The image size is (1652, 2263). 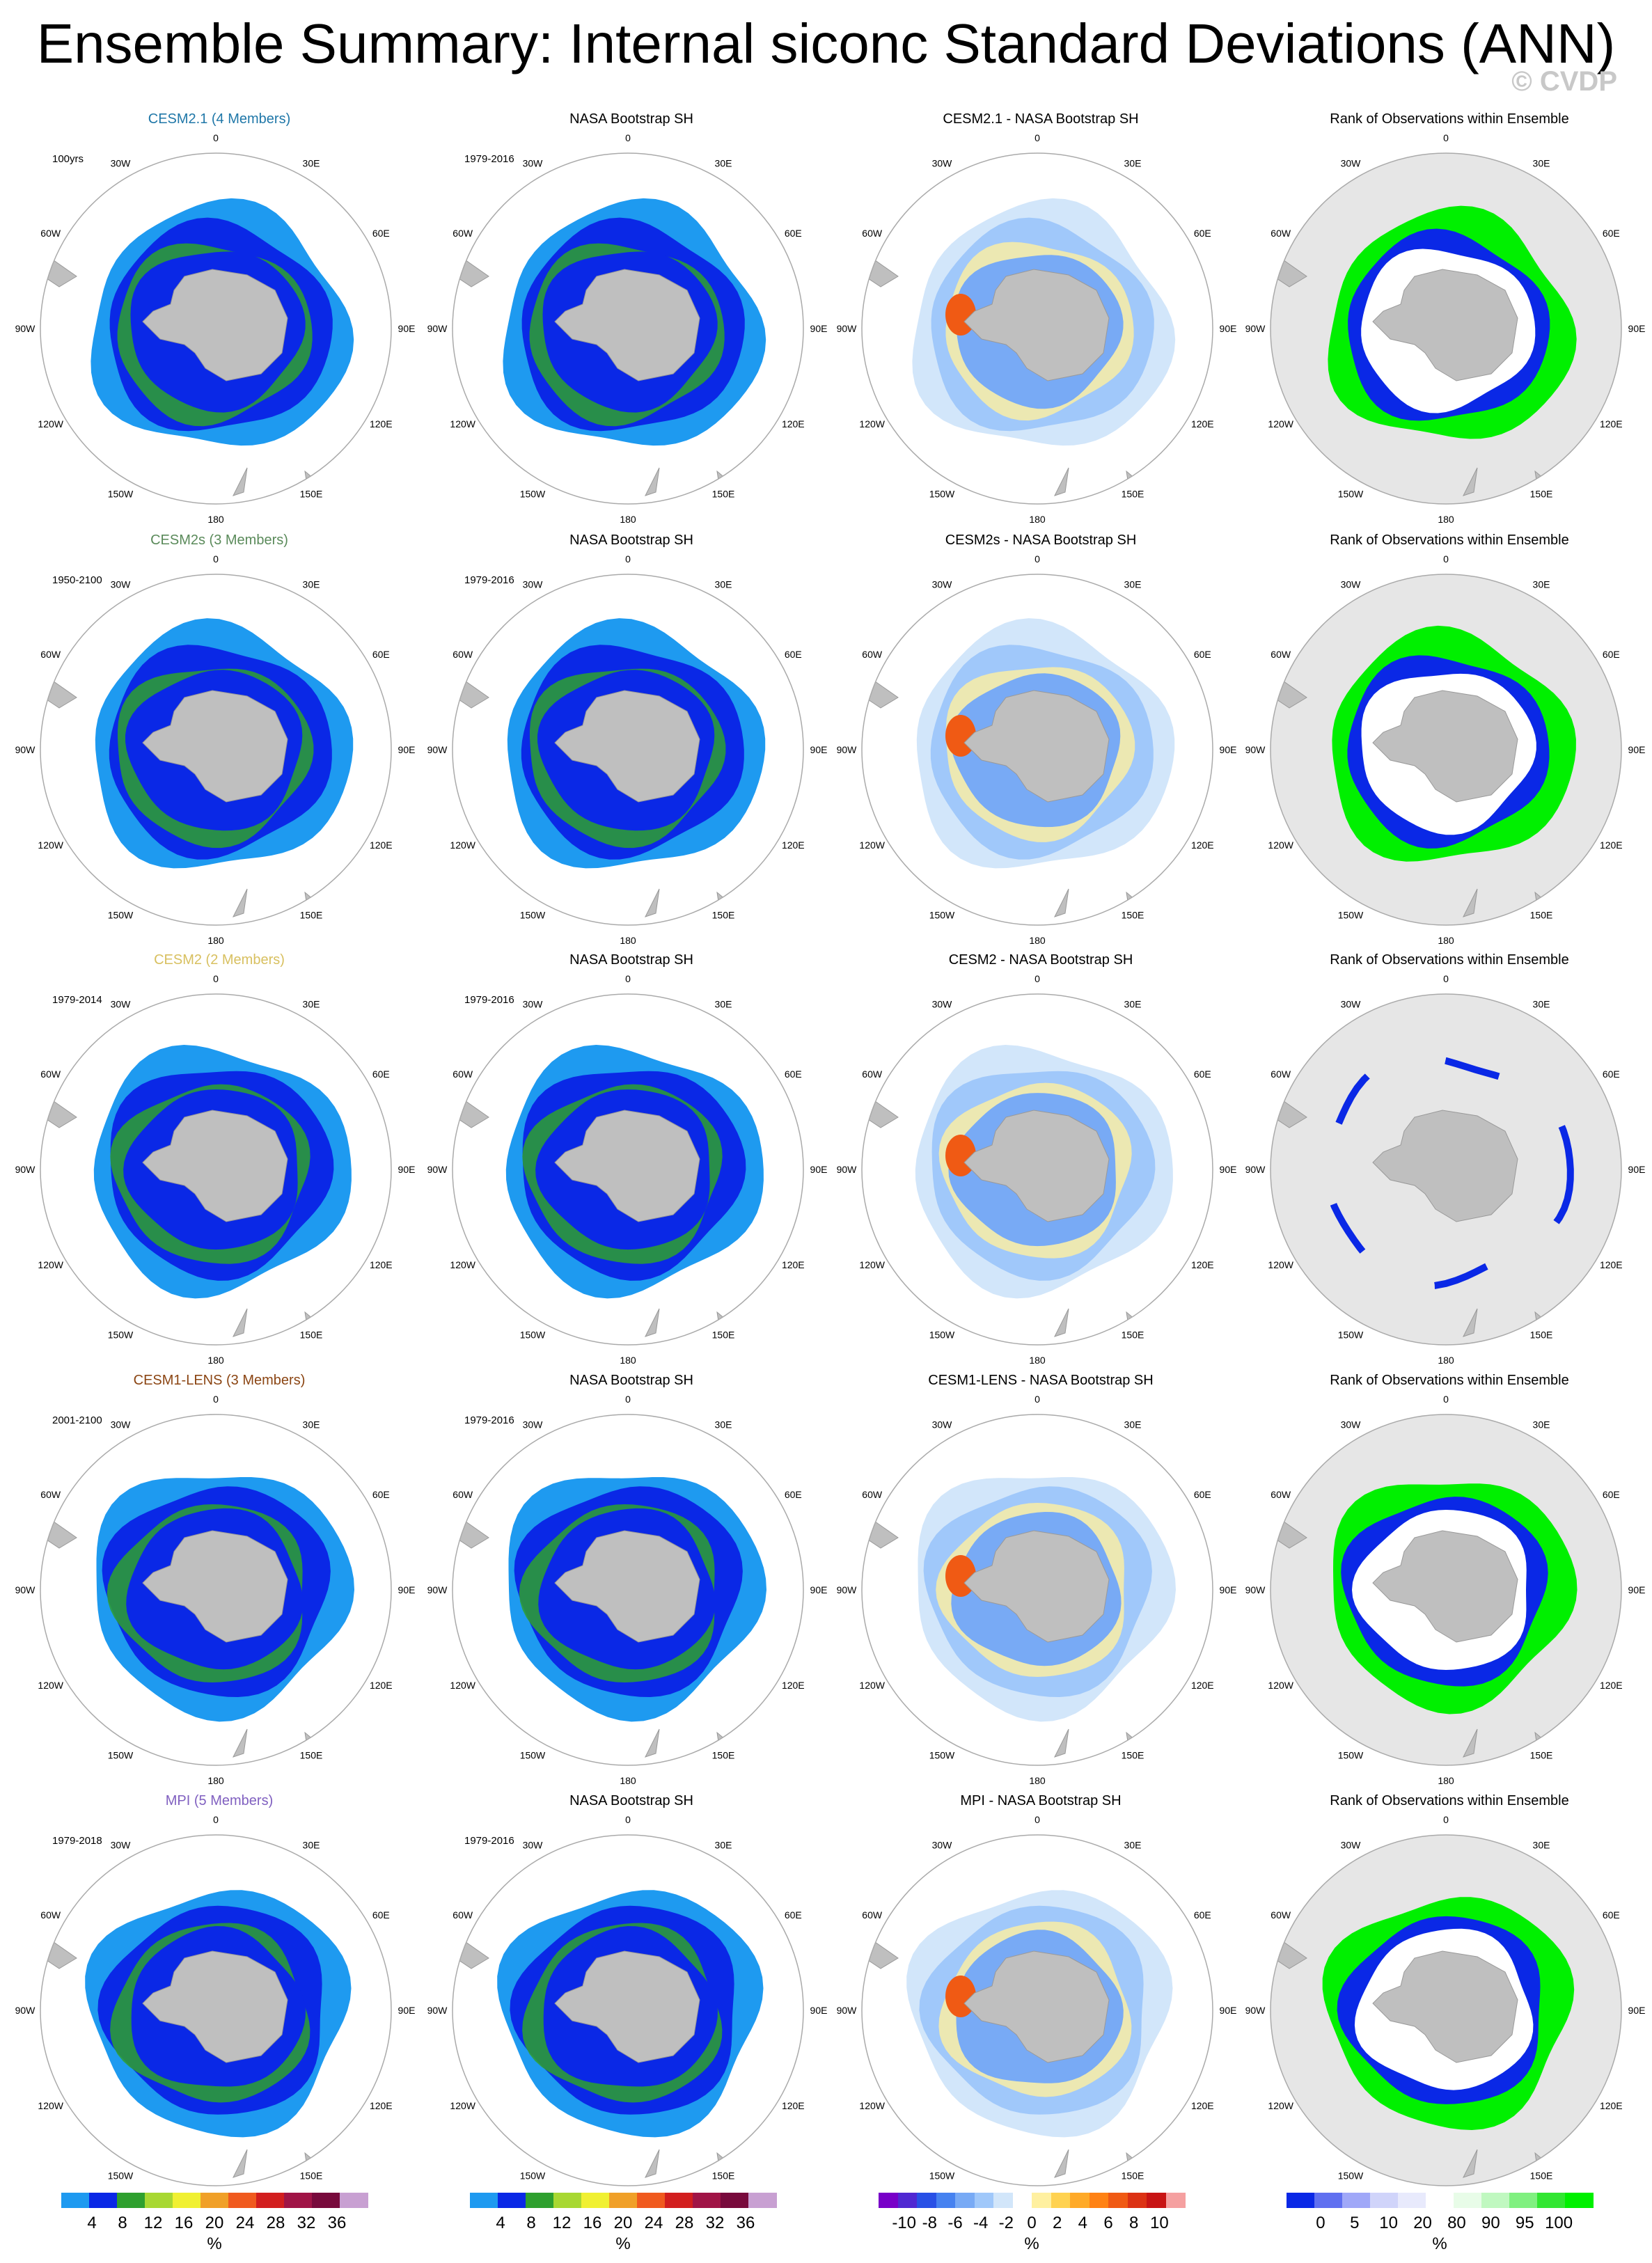 I want to click on obs-title: NASA Bootstrap SH, so click(x=631, y=1800).